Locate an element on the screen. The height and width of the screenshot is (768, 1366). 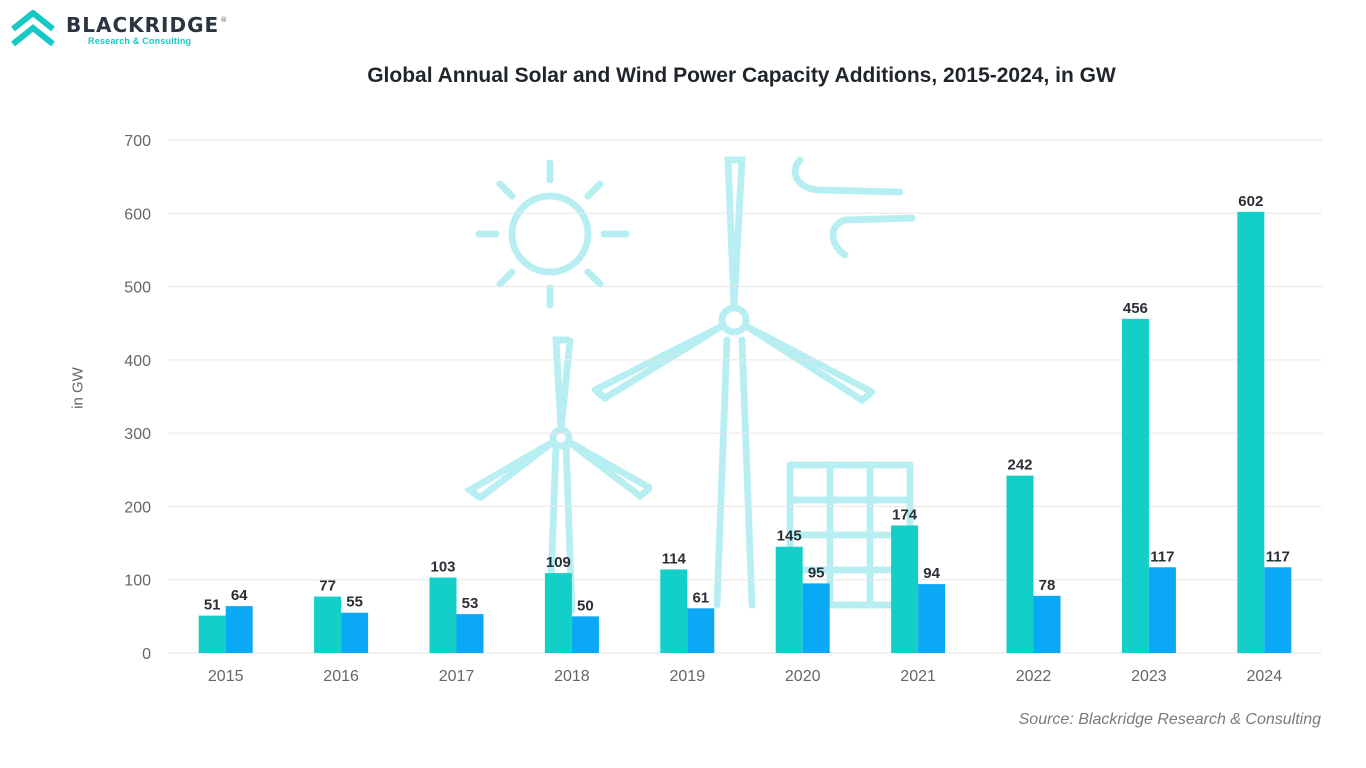
y-tick-label: 600 is located at coordinates (137, 214).